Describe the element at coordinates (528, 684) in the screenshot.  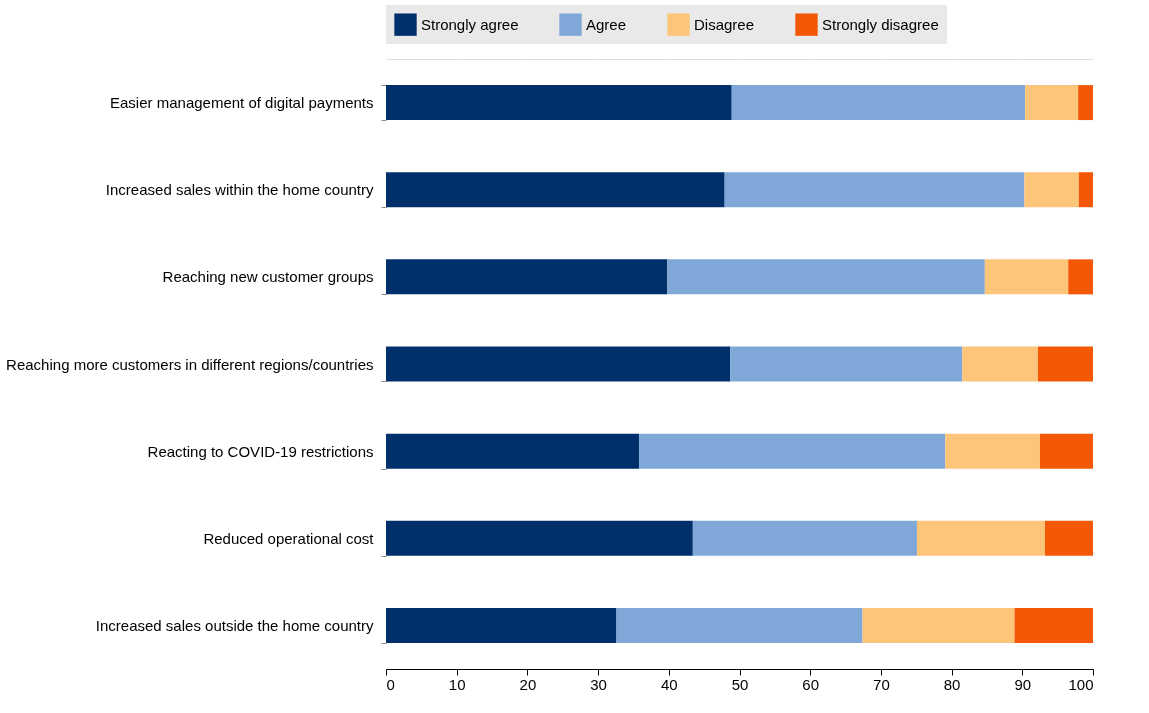
I see `x-tick-label: 20` at that location.